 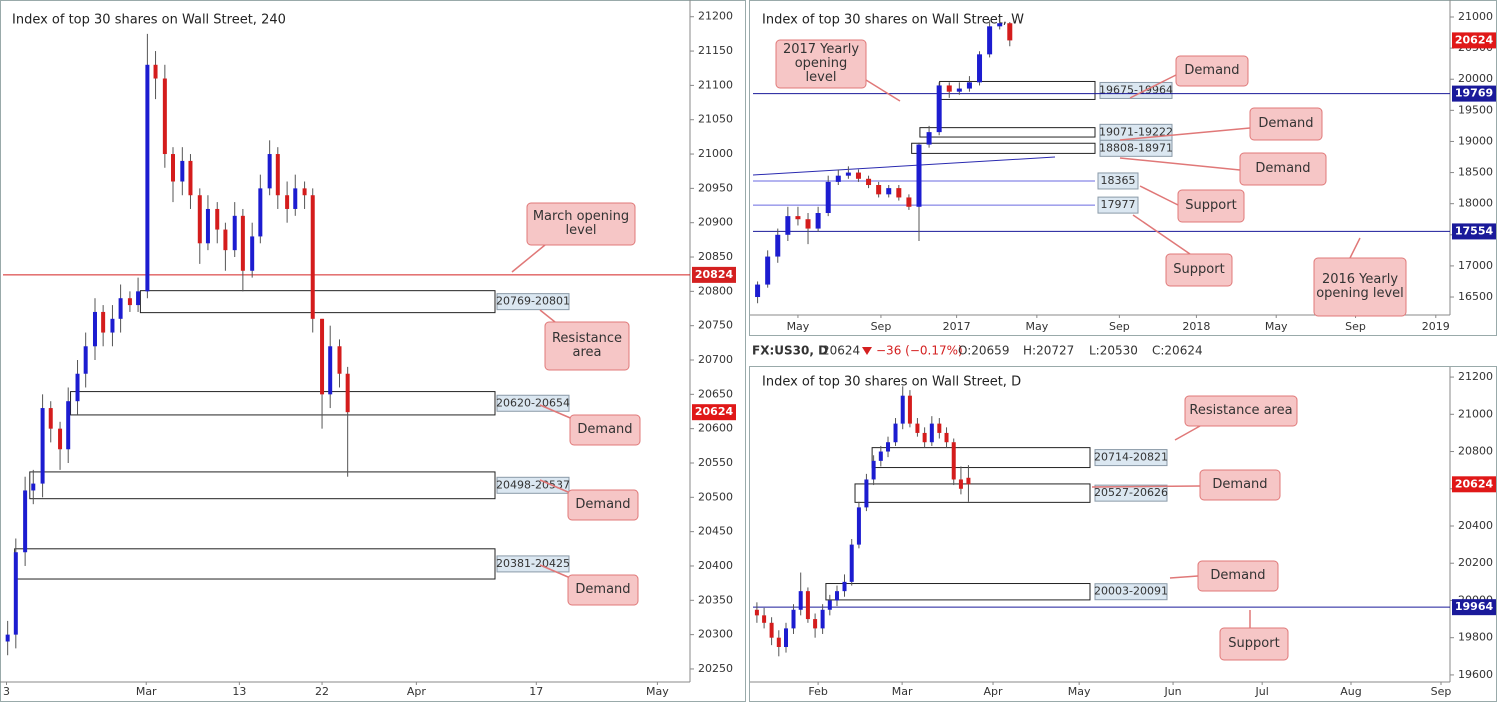 What do you see at coordinates (1474, 484) in the screenshot?
I see `last-price-tag` at bounding box center [1474, 484].